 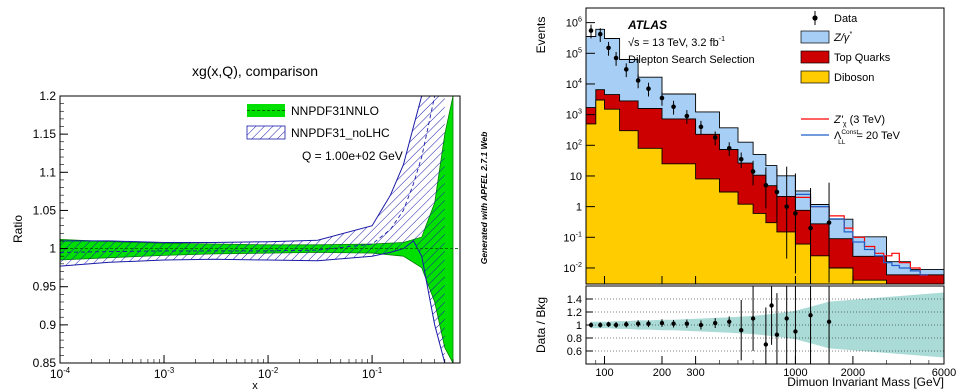 What do you see at coordinates (853, 373) in the screenshot?
I see `right-xtick-label: 2000` at bounding box center [853, 373].